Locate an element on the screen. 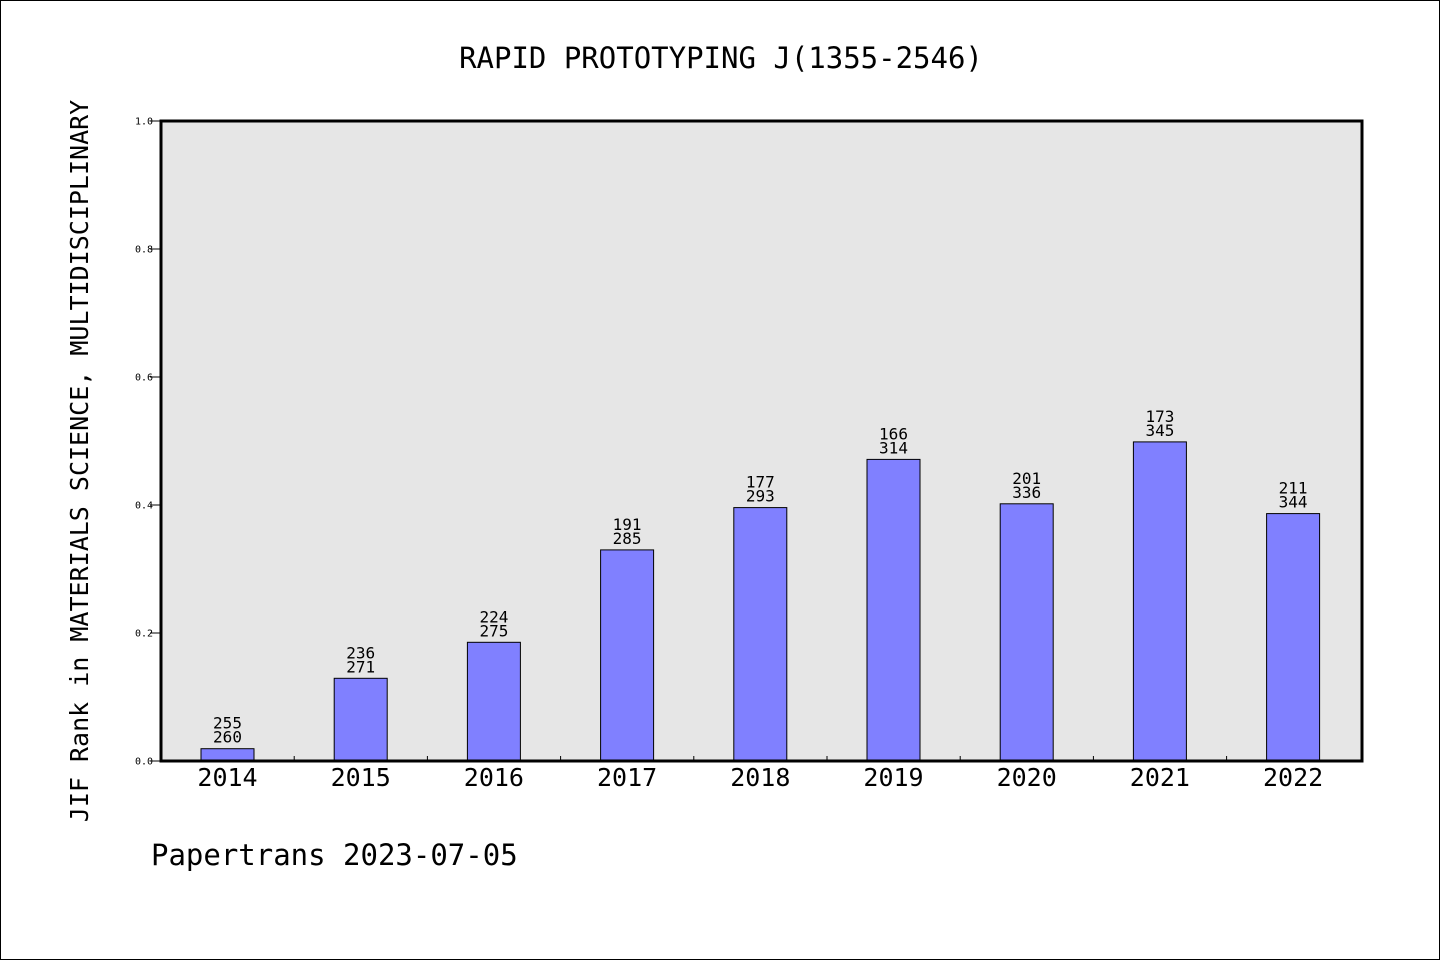 Image resolution: width=1440 pixels, height=961 pixels. x-axis: 2014 2015 2016 2017 2018 2019 2020 2021 2022 is located at coordinates (760, 774).